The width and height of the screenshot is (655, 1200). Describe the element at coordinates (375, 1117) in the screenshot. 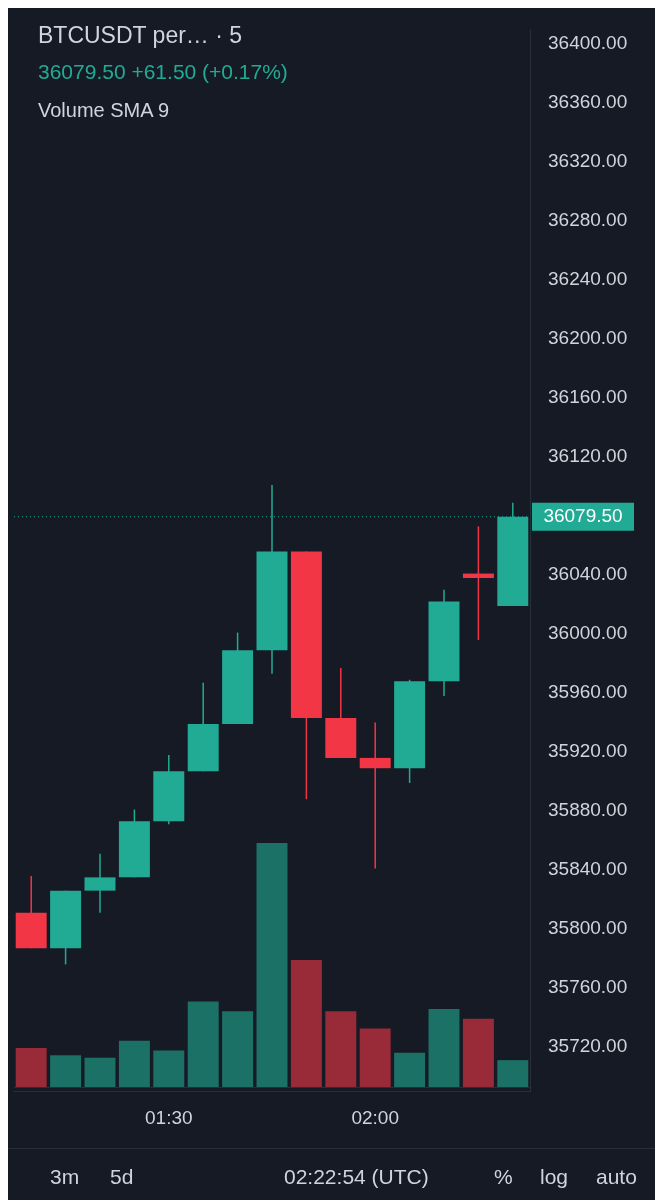

I see `x-tick-label: 02:00` at that location.